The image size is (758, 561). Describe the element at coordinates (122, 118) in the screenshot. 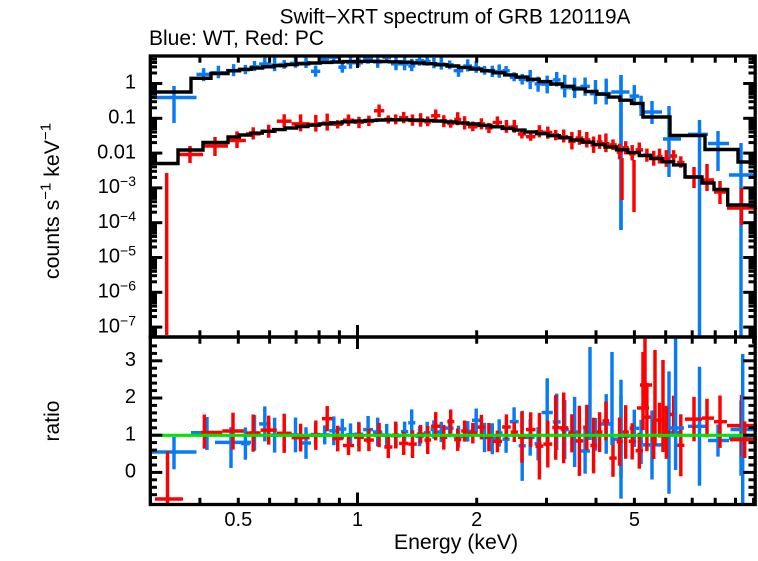

I see `svg-text: 0.1` at that location.